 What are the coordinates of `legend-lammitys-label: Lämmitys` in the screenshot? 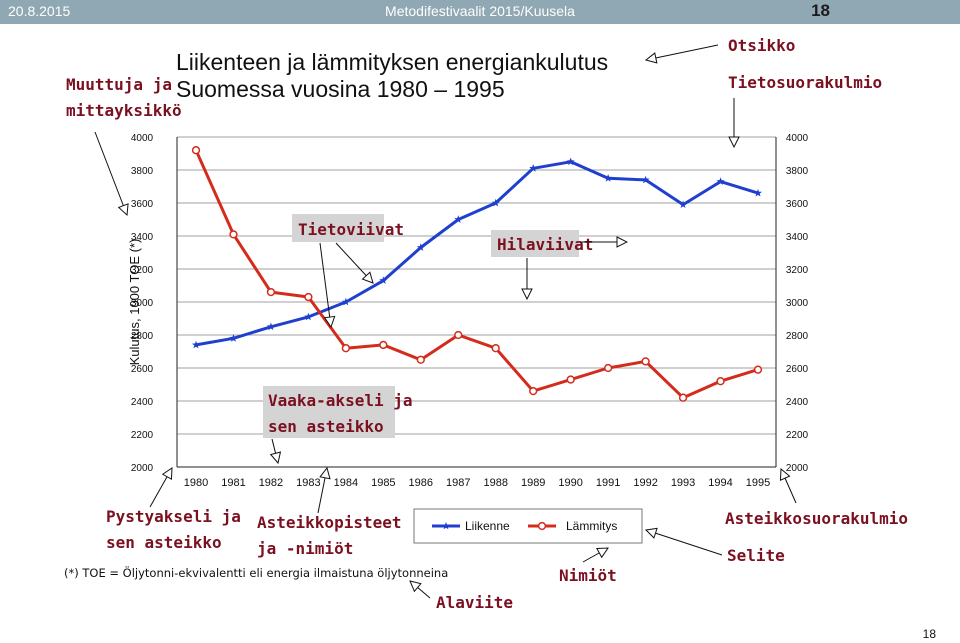 It's located at (591, 526).